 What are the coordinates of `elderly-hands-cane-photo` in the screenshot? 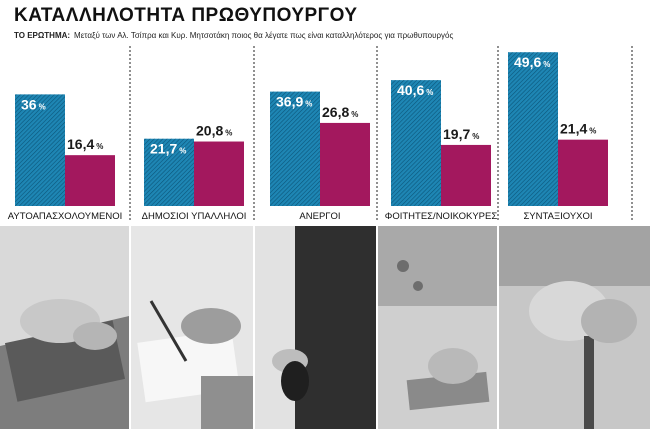 It's located at (574, 327).